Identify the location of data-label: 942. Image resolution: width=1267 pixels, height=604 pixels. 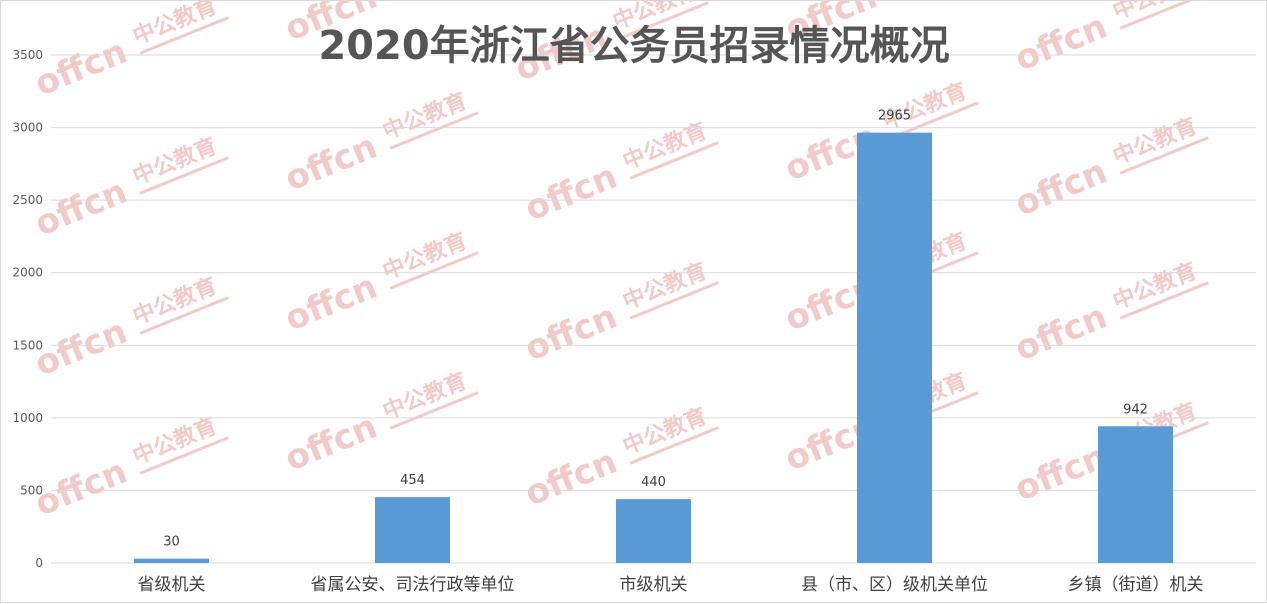
(1135, 409).